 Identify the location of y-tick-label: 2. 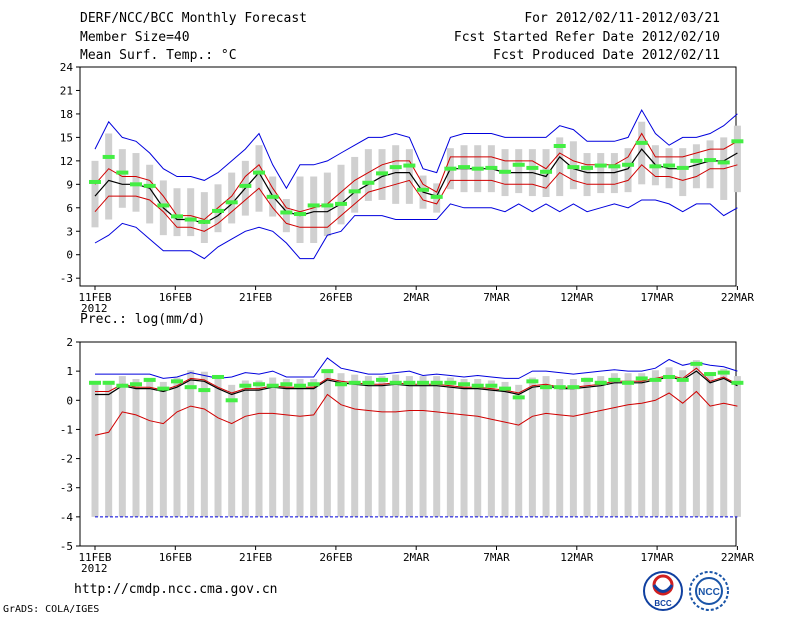
(69, 342).